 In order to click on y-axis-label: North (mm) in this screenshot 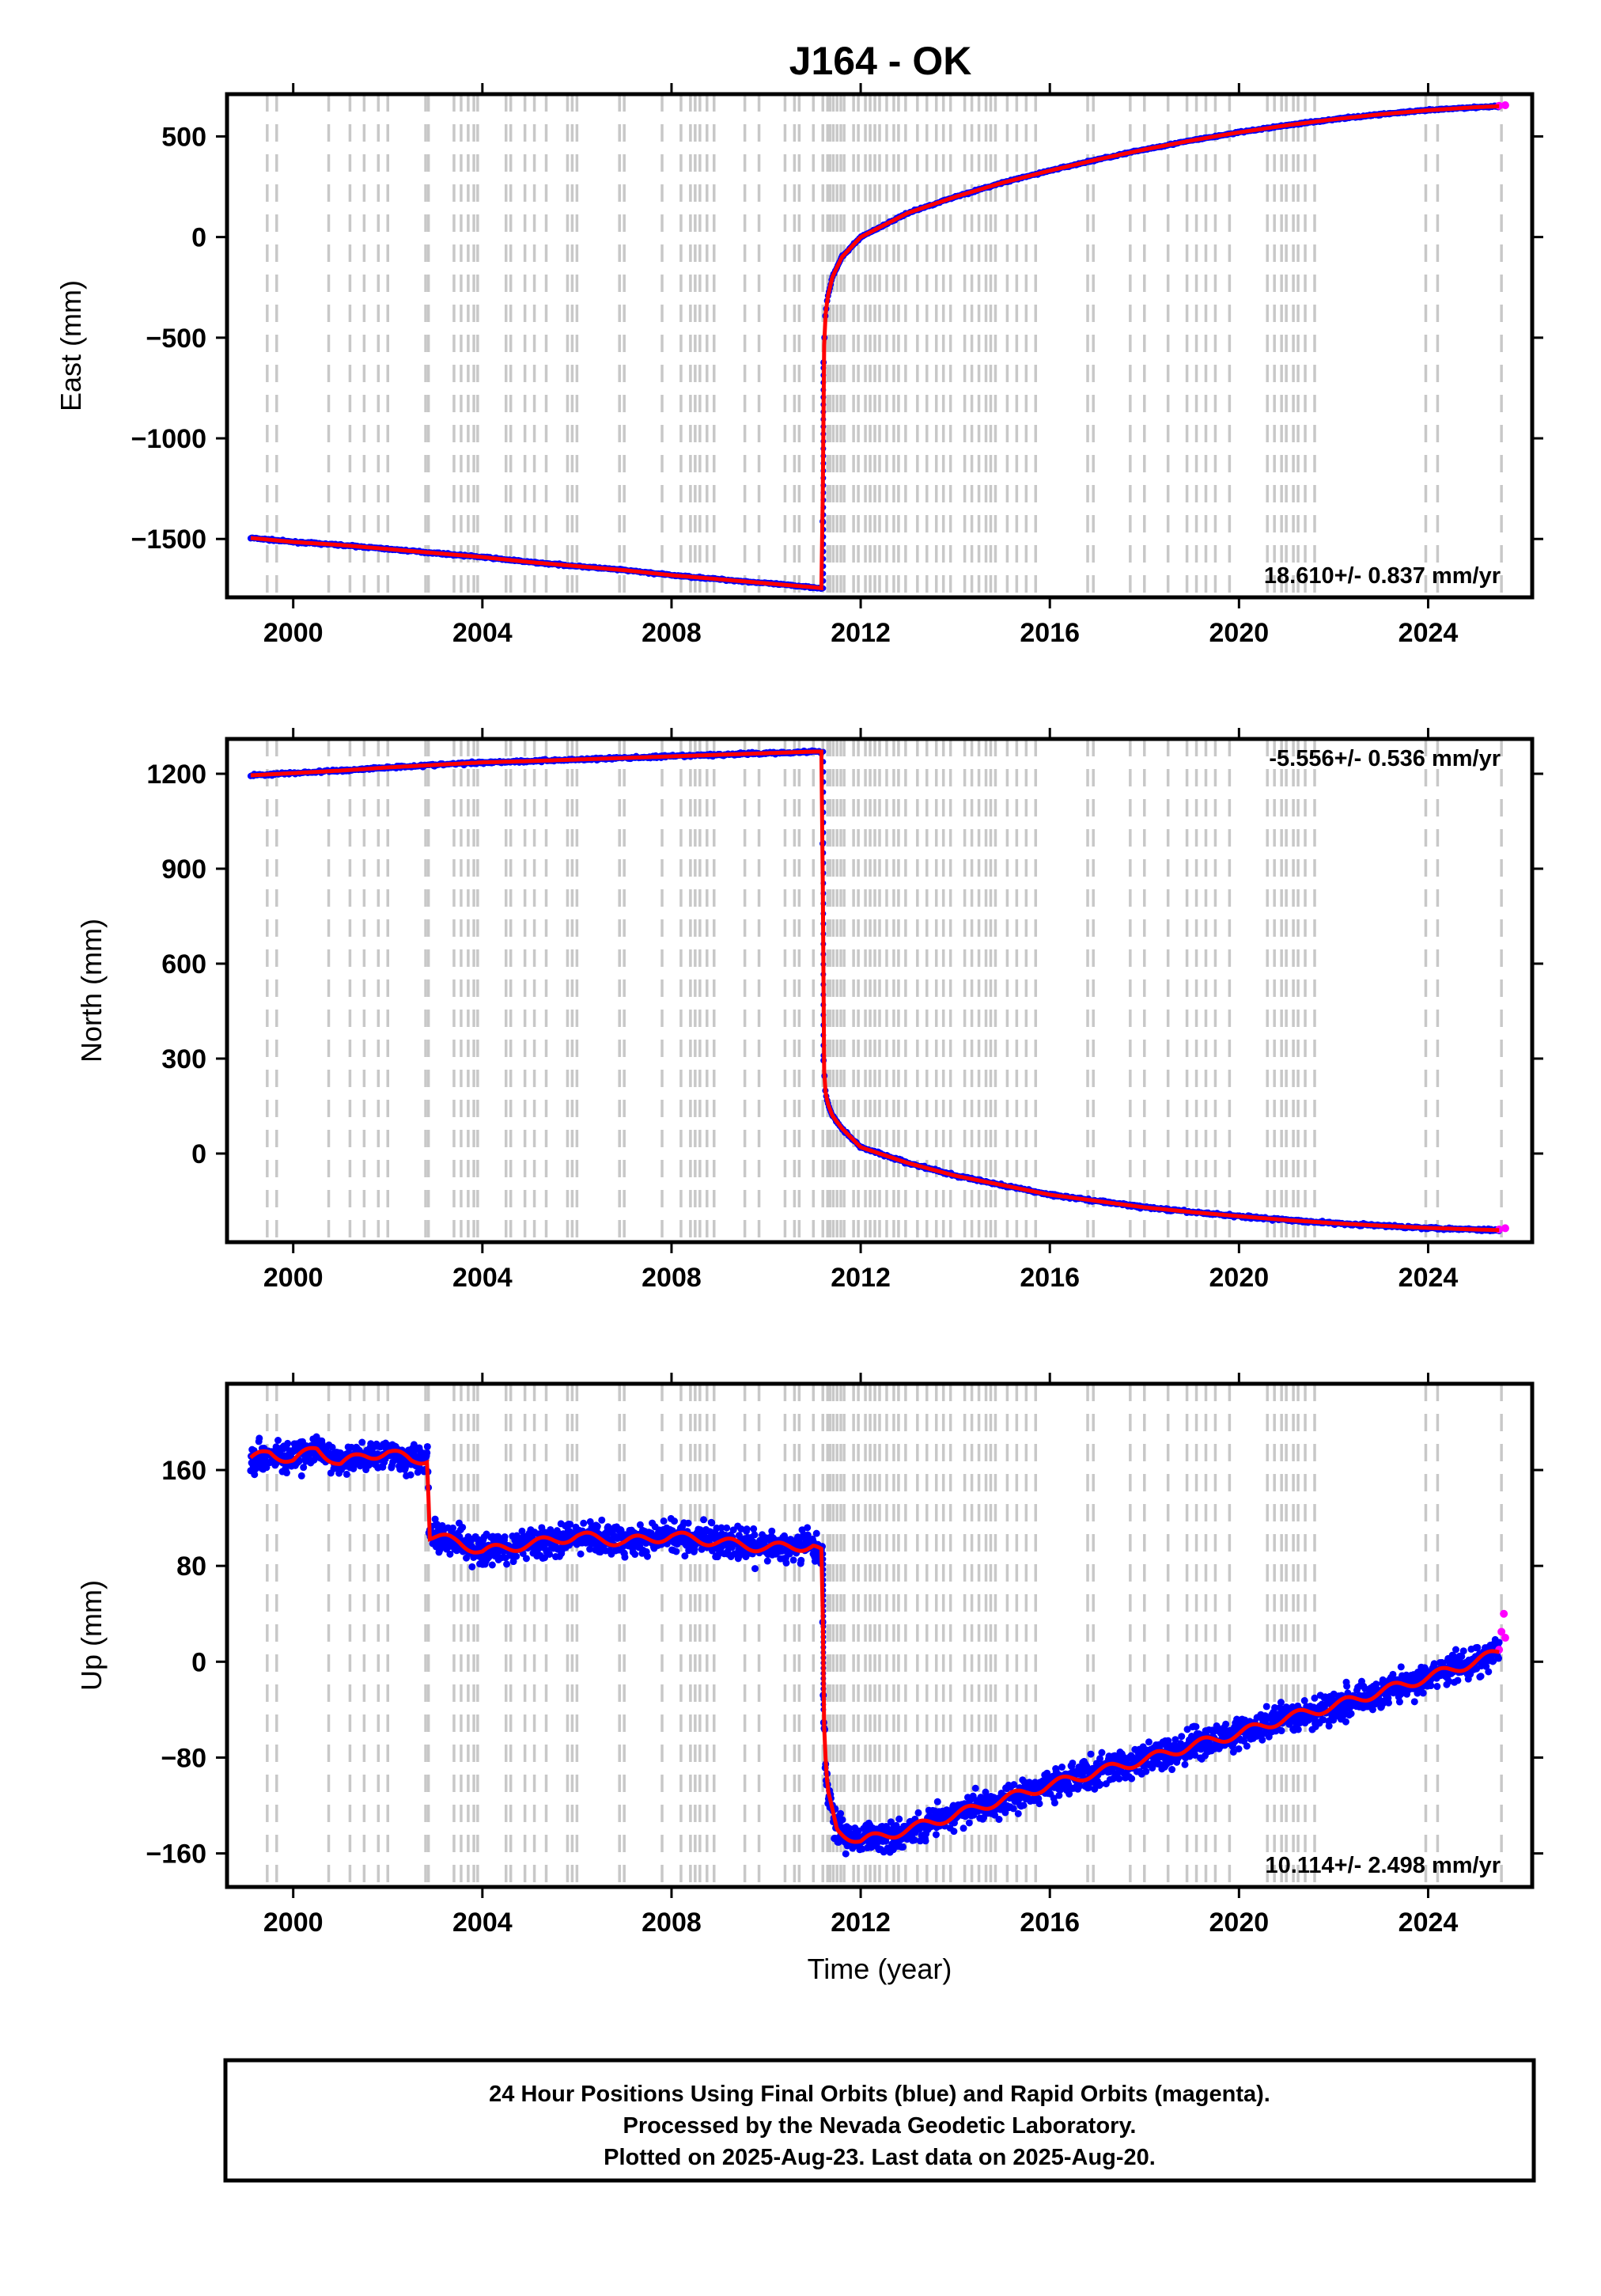, I will do `click(92, 991)`.